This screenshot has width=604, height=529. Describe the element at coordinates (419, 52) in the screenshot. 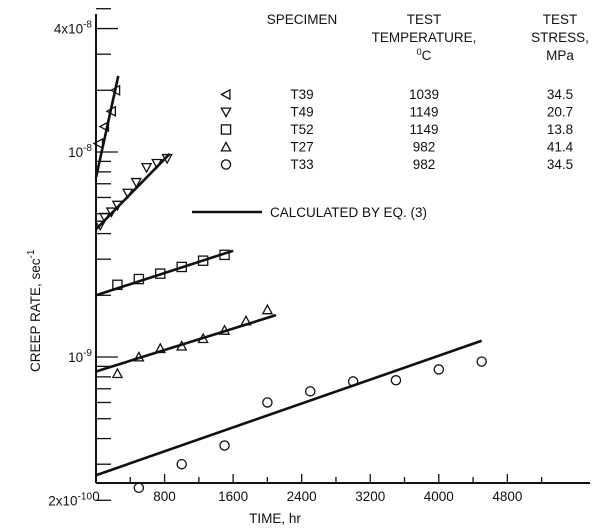

I see `degree-superscript: 0` at that location.